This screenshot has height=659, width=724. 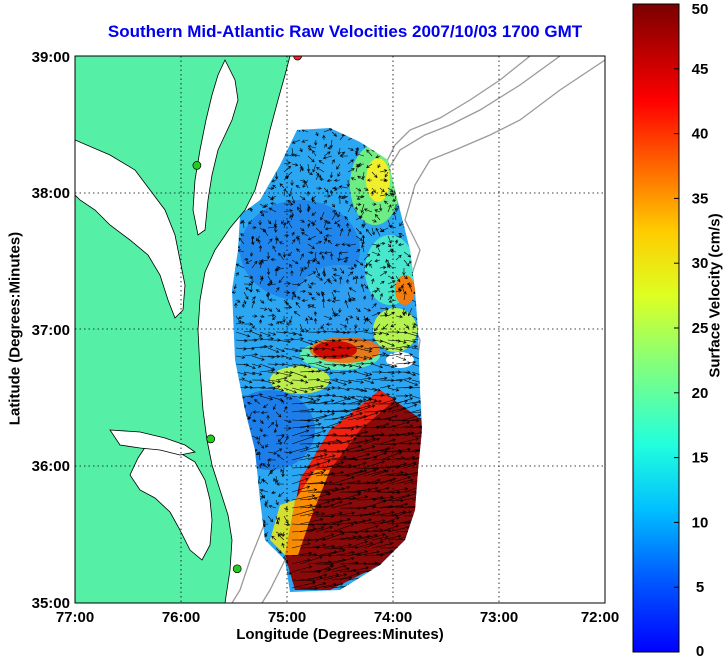 What do you see at coordinates (700, 587) in the screenshot?
I see `colorbar-tick-label: 5` at bounding box center [700, 587].